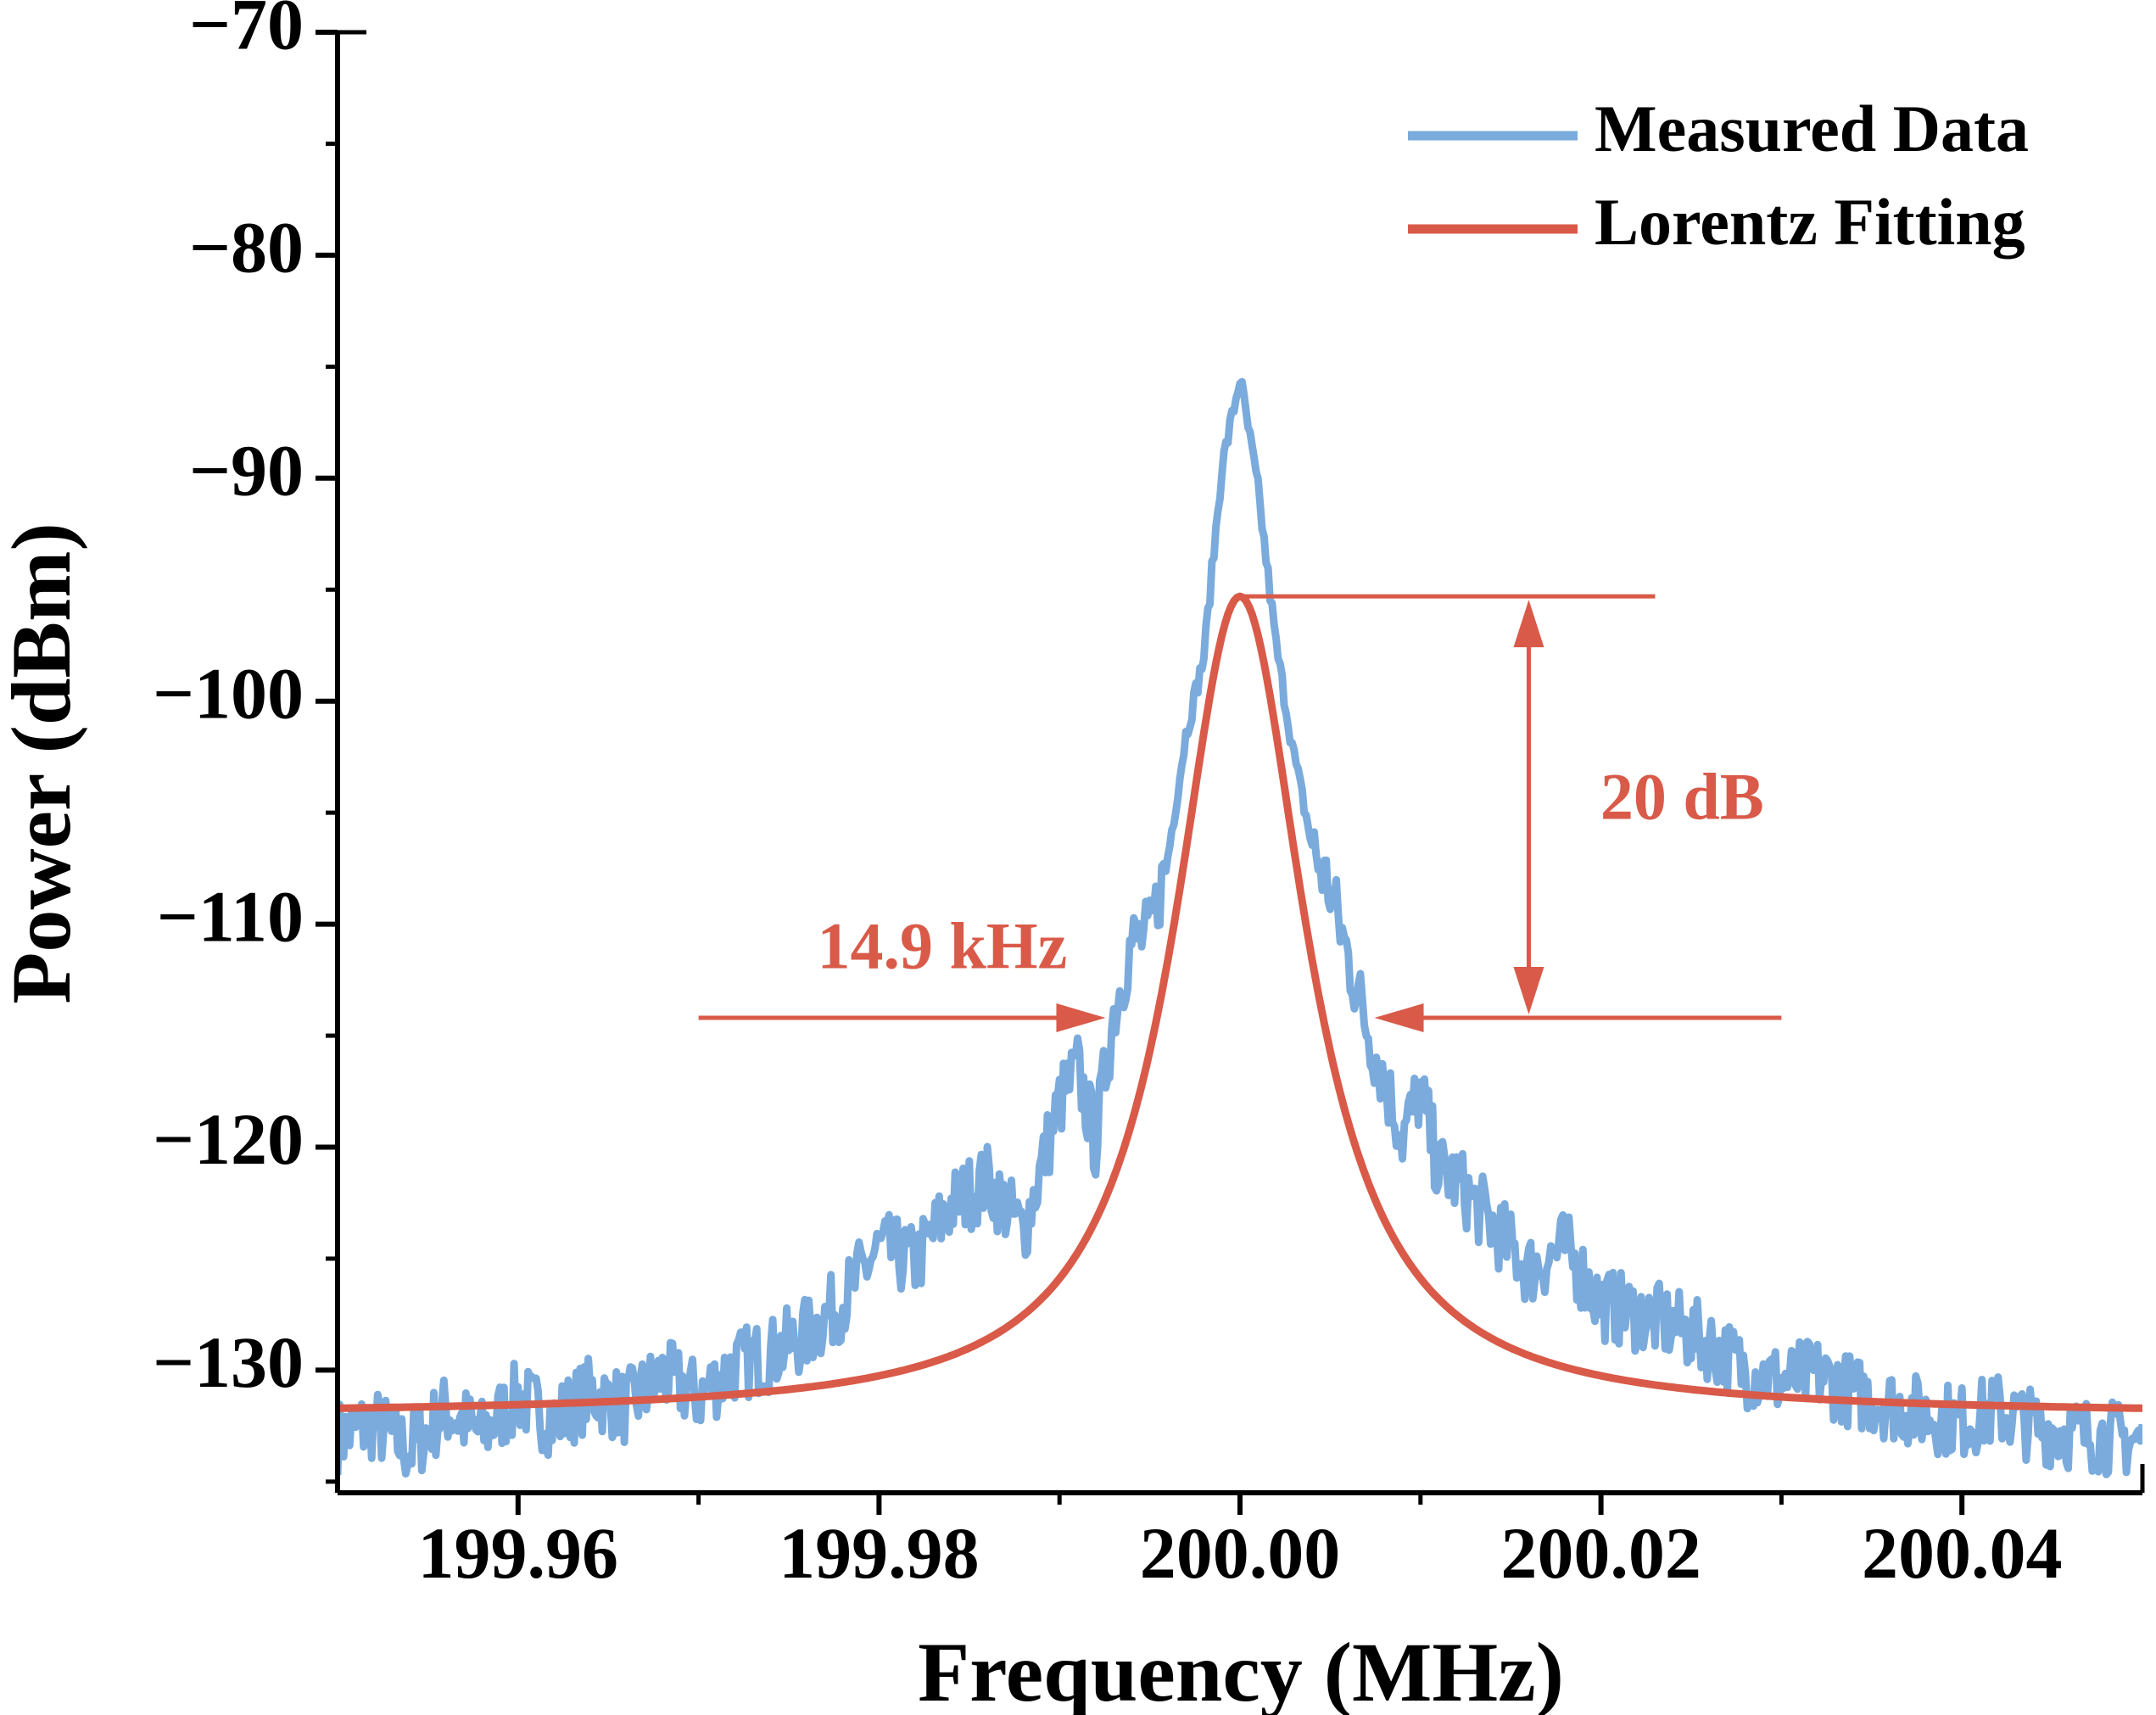 Image resolution: width=2156 pixels, height=1715 pixels. I want to click on x-tick-label: 200.00, so click(1240, 1553).